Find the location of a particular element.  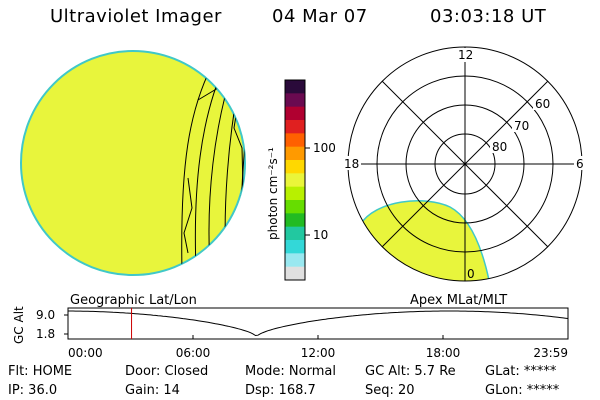

status-gc-alt: GC Alt: 5.7 Re is located at coordinates (410, 371).